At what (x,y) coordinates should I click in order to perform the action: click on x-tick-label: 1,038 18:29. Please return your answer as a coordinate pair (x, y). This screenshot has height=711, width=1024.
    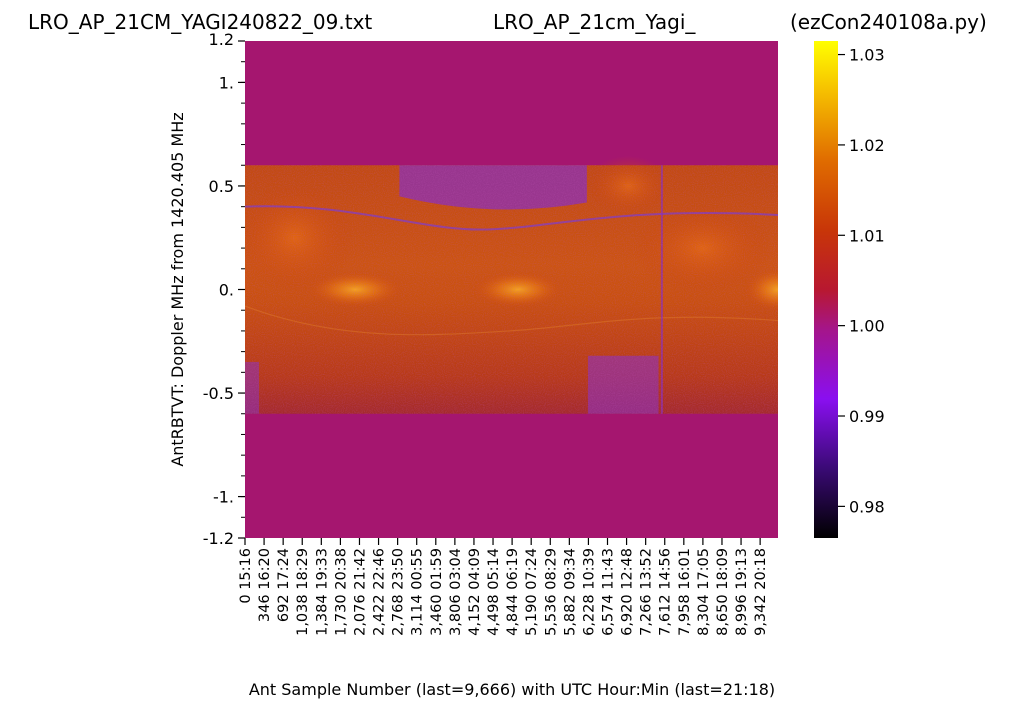
    Looking at the image, I should click on (303, 592).